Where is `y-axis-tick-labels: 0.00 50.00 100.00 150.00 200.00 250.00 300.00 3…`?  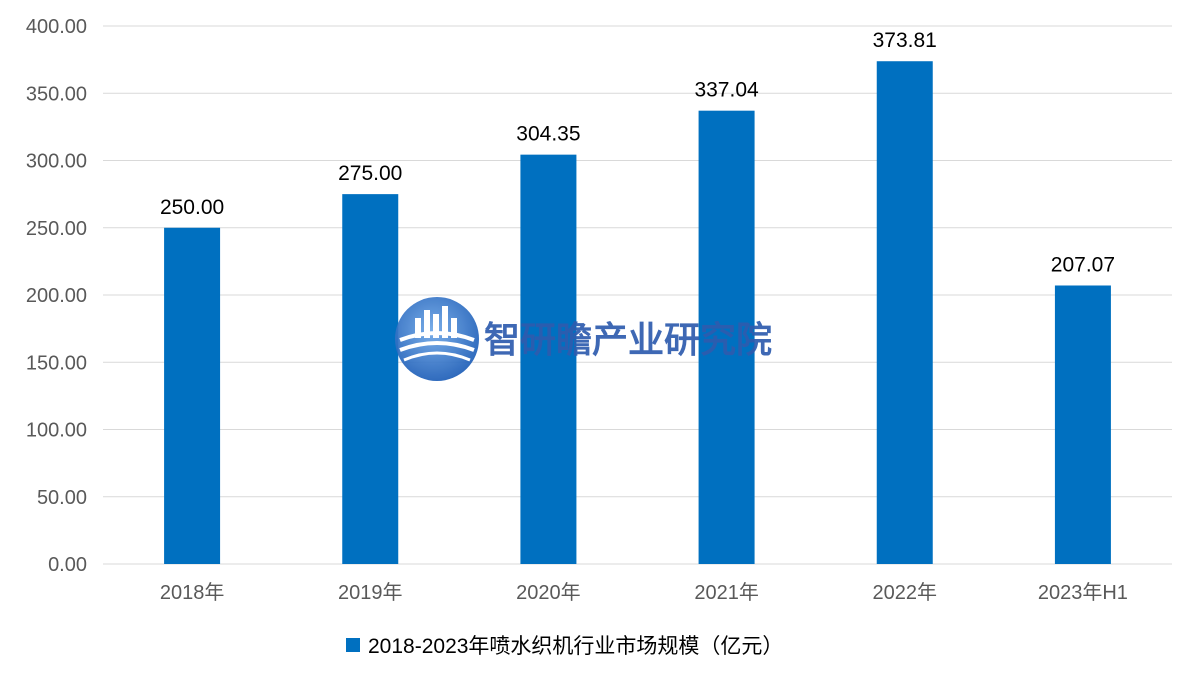 y-axis-tick-labels: 0.00 50.00 100.00 150.00 200.00 250.00 300.00 3… is located at coordinates (56, 296).